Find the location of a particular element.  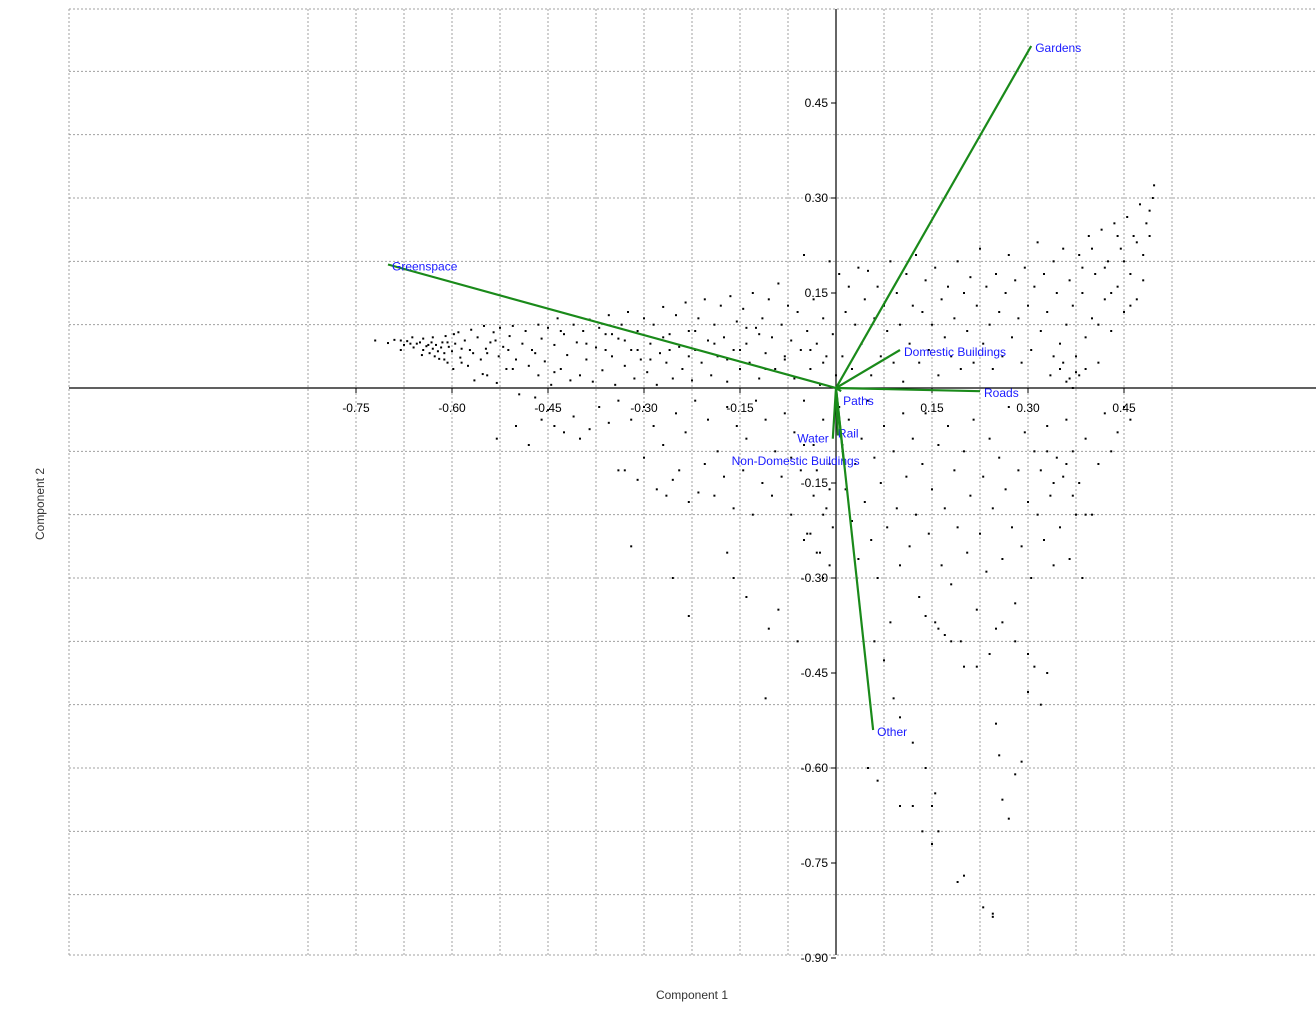

x-tick-label: -0.75 is located at coordinates (356, 408).